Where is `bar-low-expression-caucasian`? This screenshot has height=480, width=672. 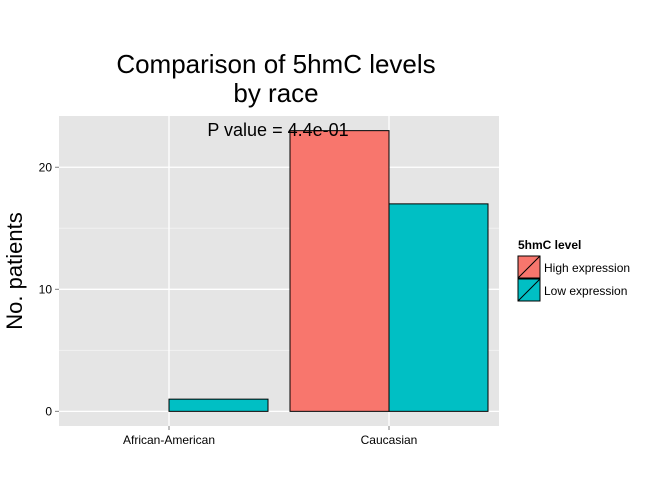 bar-low-expression-caucasian is located at coordinates (438, 307).